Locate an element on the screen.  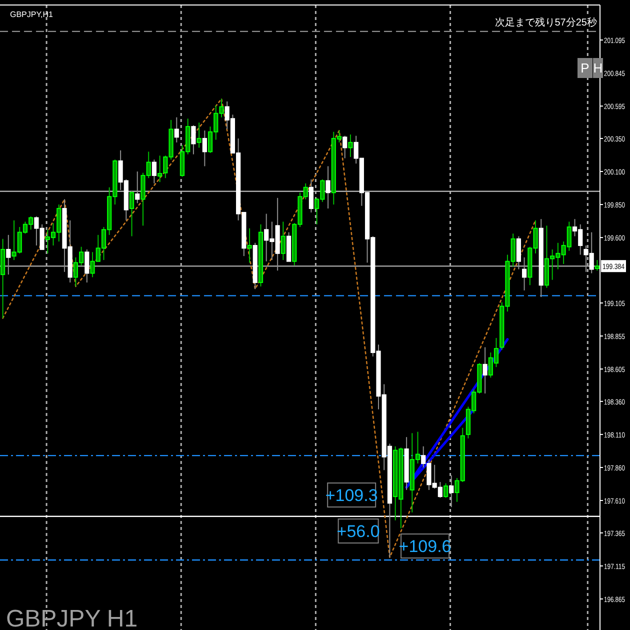
annotation: +109.6 is located at coordinates (425, 546).